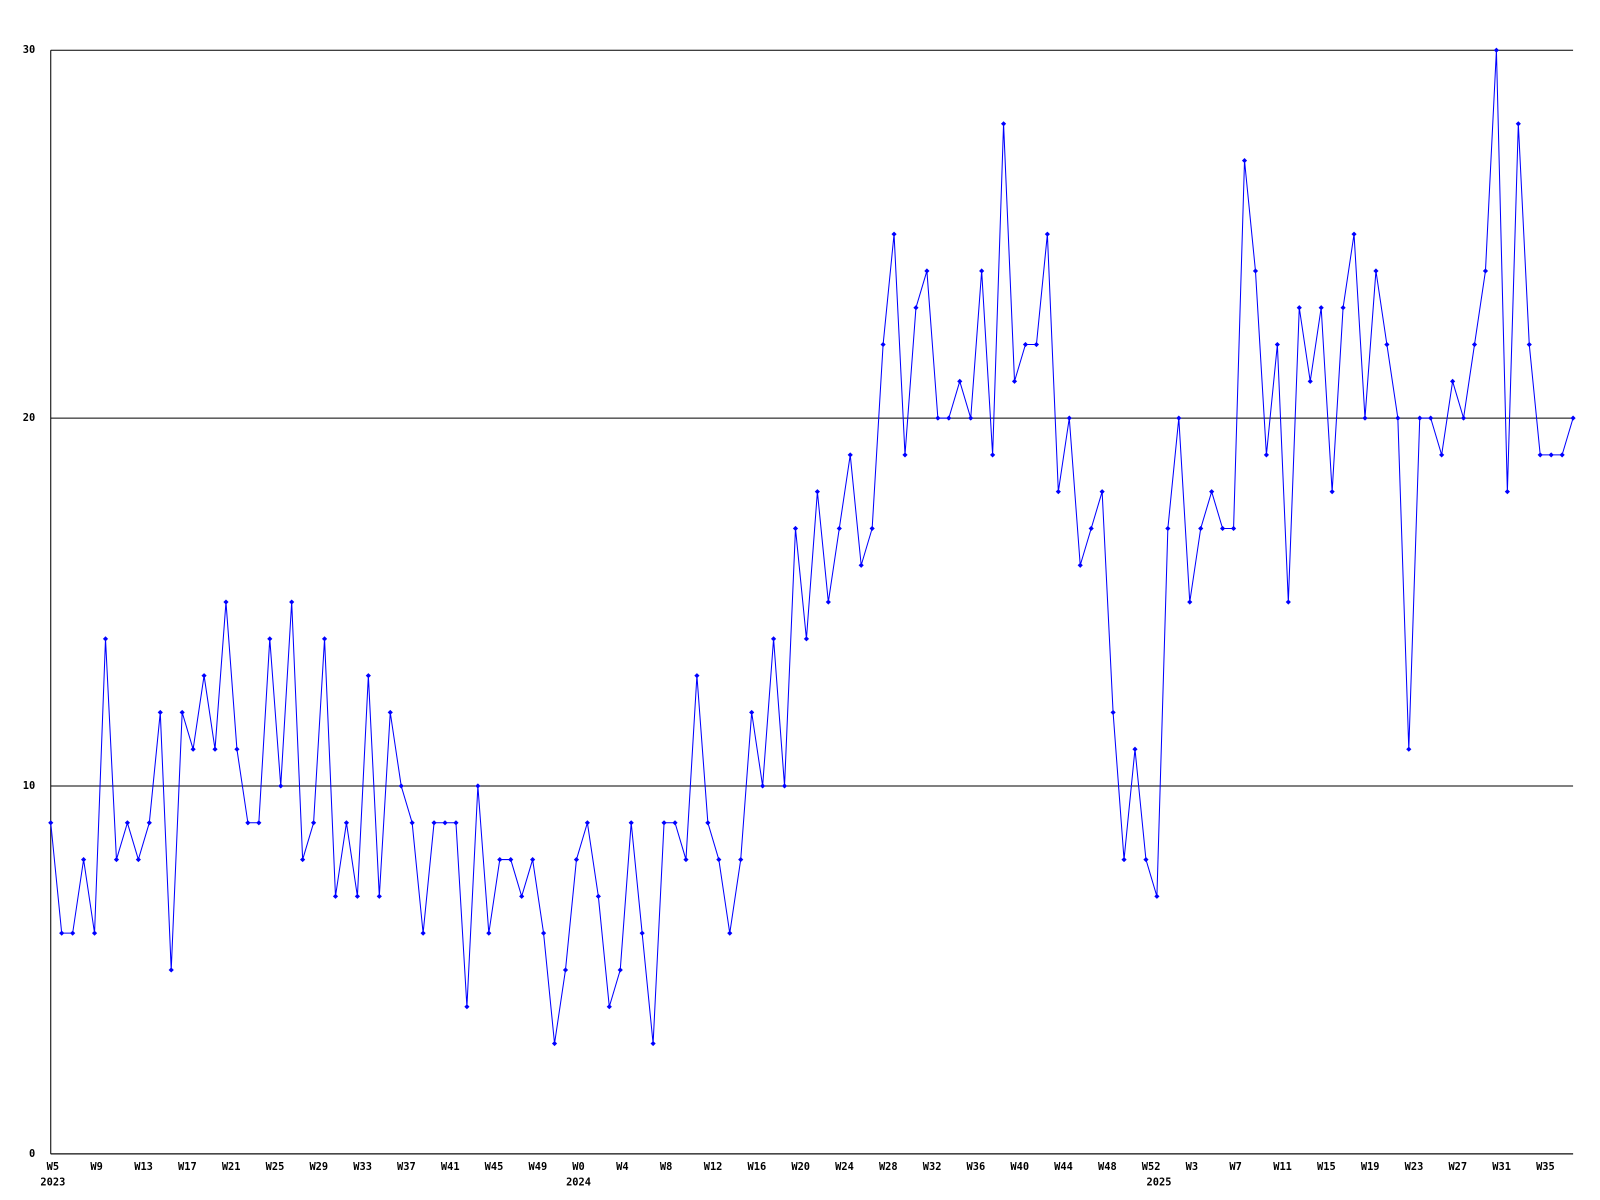 This screenshot has width=1600, height=1200. I want to click on x-tick-label: W31, so click(1501, 1167).